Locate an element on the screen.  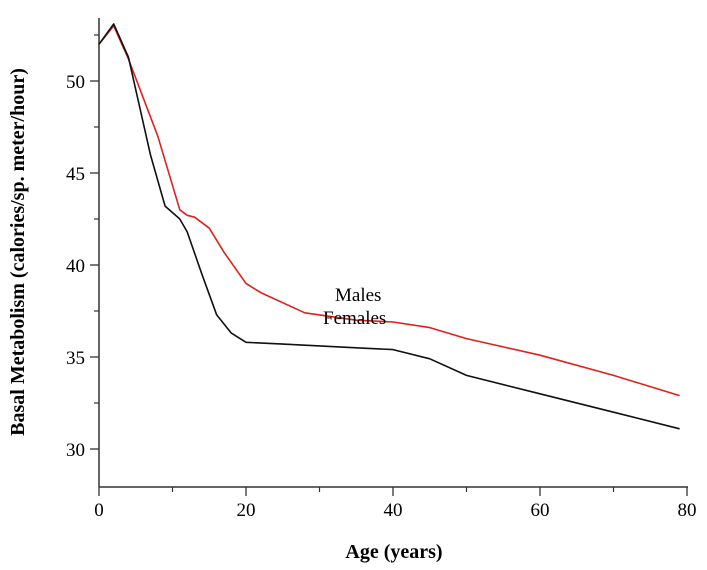
x-tick-label: 20 is located at coordinates (246, 510).